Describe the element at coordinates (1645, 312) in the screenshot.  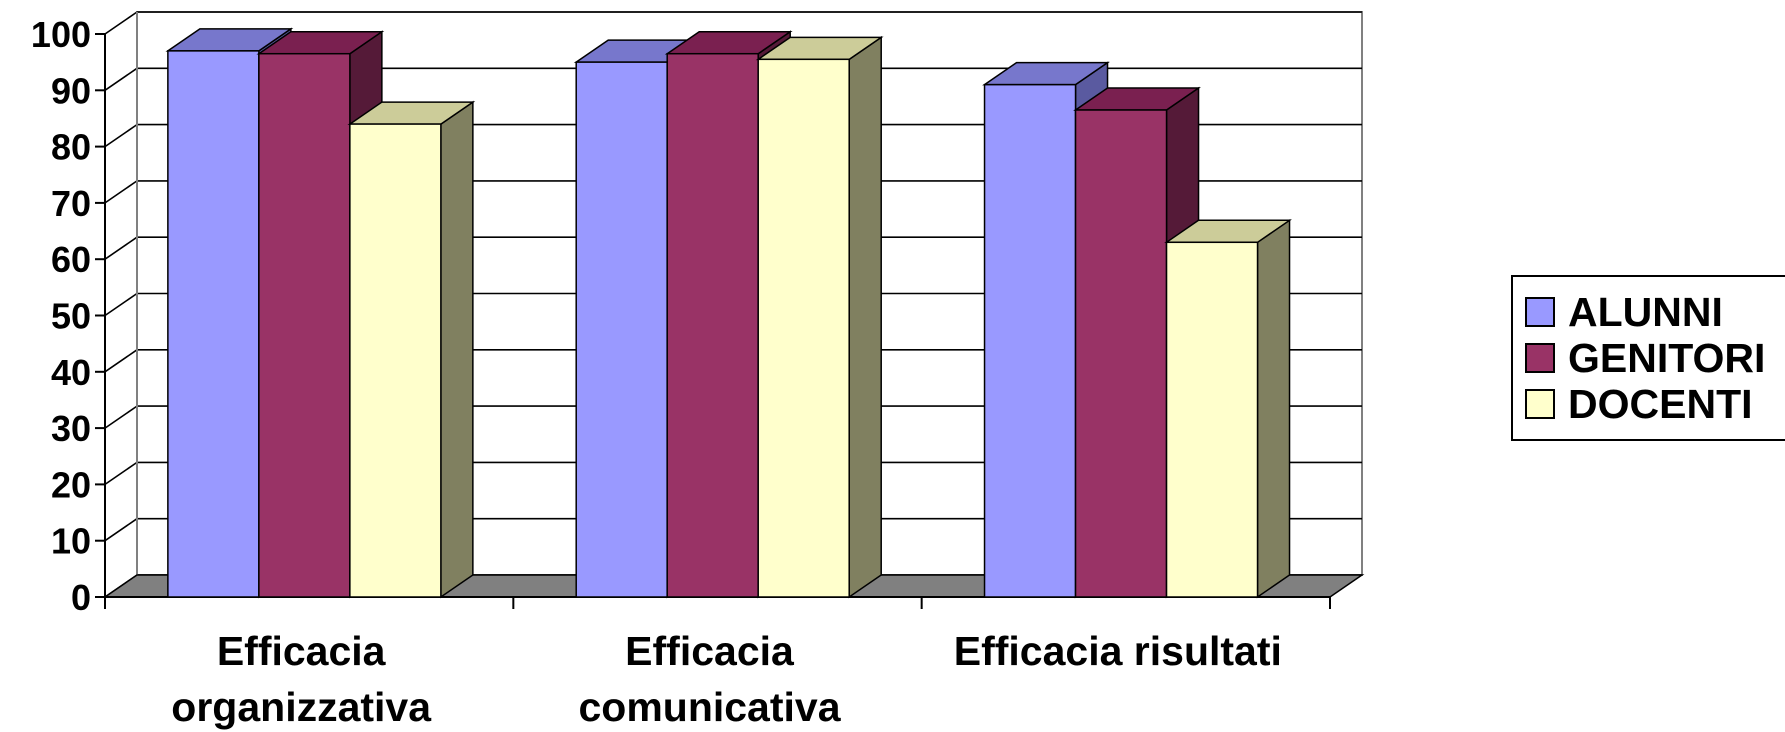
I see `legend-label-alunni: ALUNNI` at that location.